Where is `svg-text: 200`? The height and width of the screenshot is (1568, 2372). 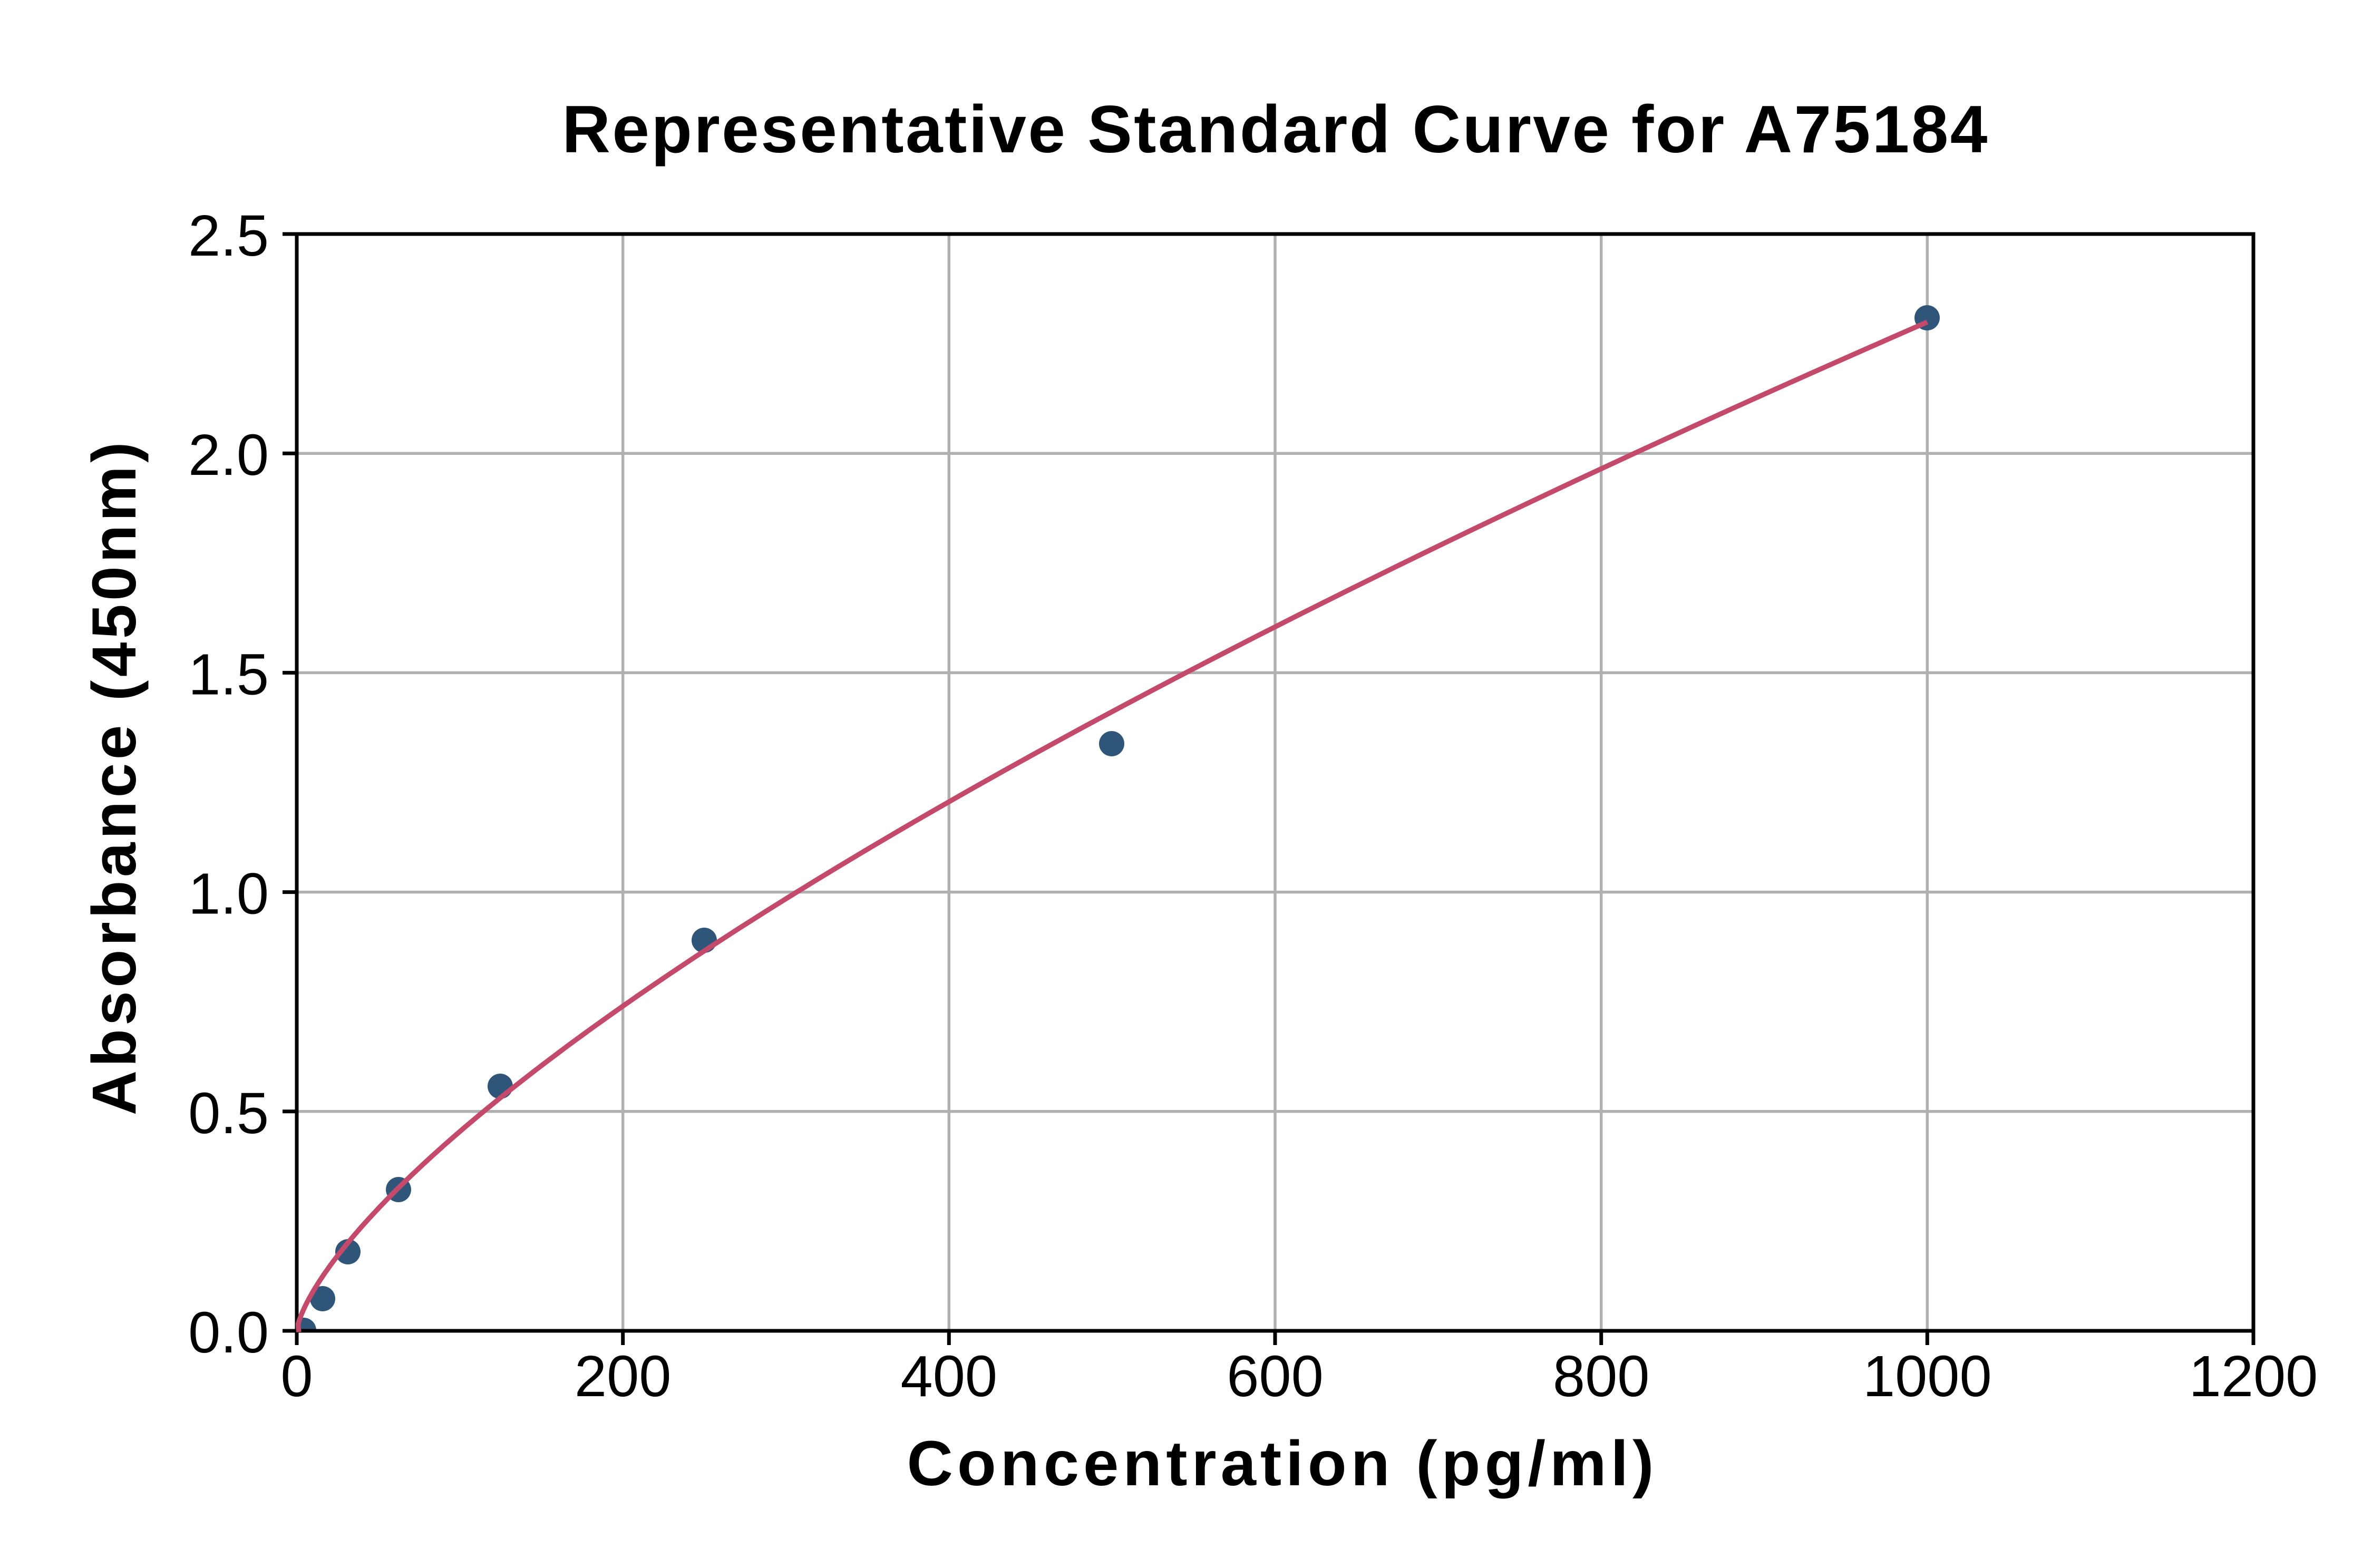 svg-text: 200 is located at coordinates (623, 1377).